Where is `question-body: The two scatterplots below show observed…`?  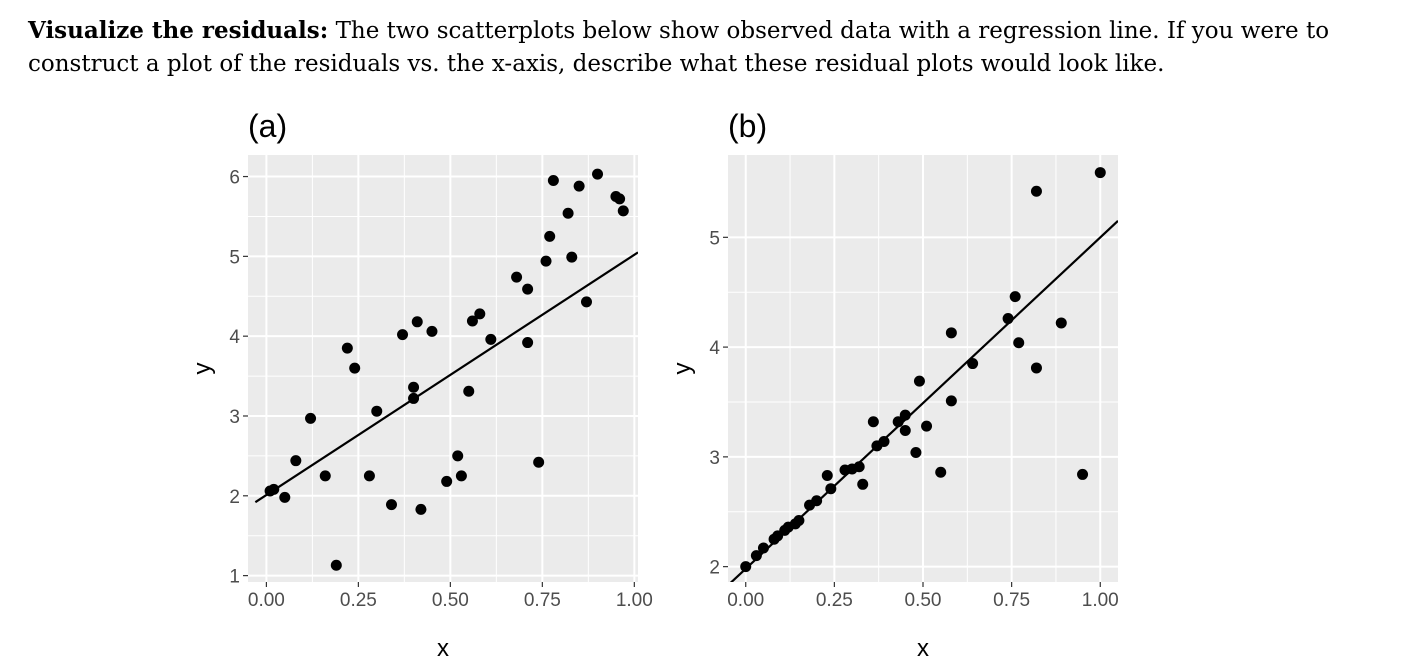
question-body: The two scatterplots below show observed… is located at coordinates (679, 47).